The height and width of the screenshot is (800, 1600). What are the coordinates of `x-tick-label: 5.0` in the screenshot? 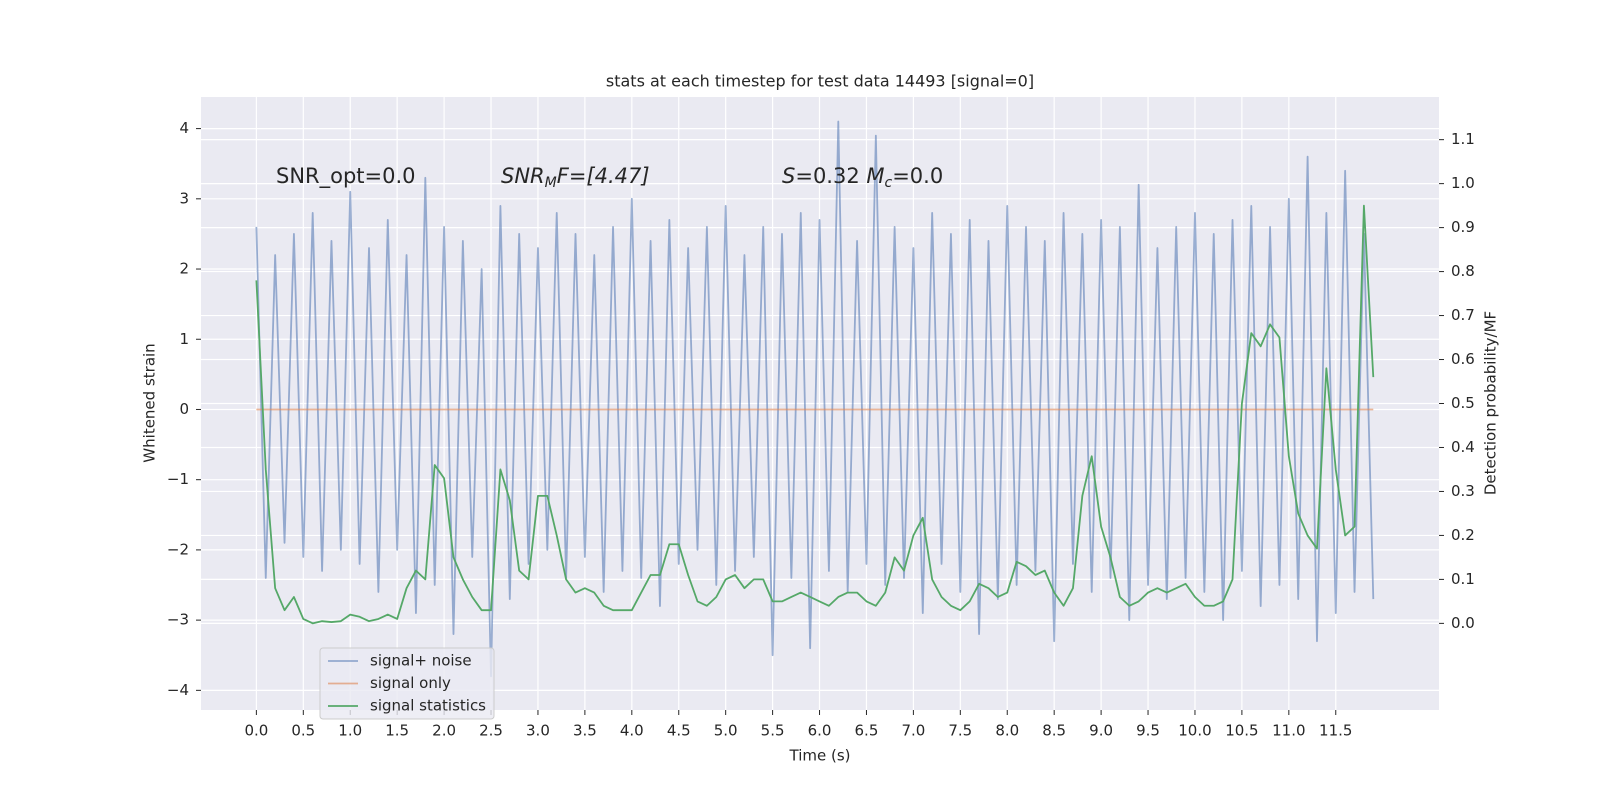 It's located at (726, 731).